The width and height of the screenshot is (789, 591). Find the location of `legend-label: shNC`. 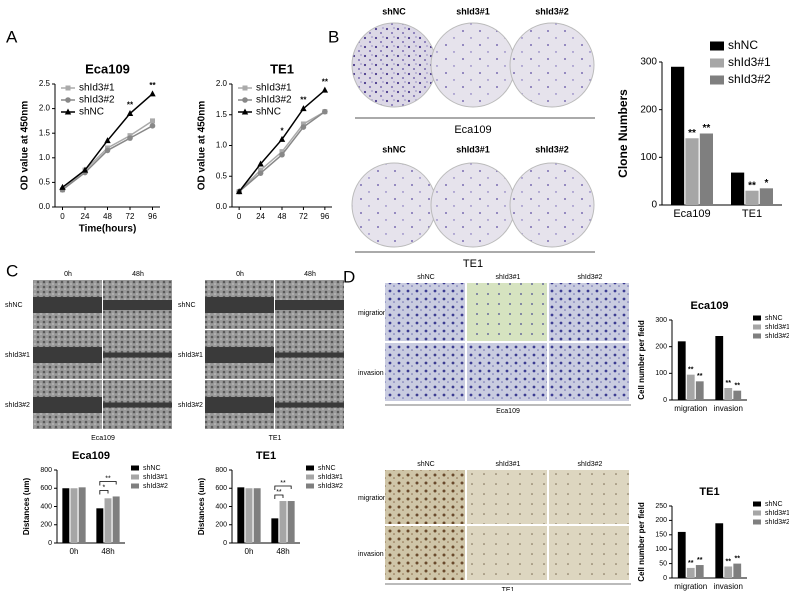

legend-label: shNC is located at coordinates (152, 468).